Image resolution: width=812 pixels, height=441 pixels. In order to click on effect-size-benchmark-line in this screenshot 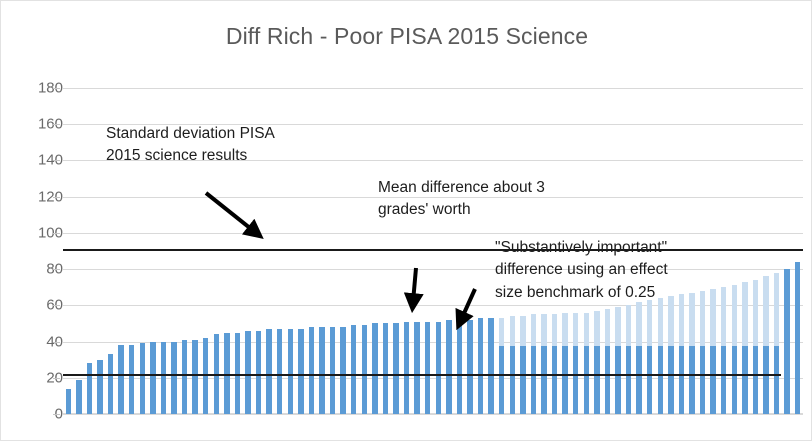, I will do `click(422, 375)`.